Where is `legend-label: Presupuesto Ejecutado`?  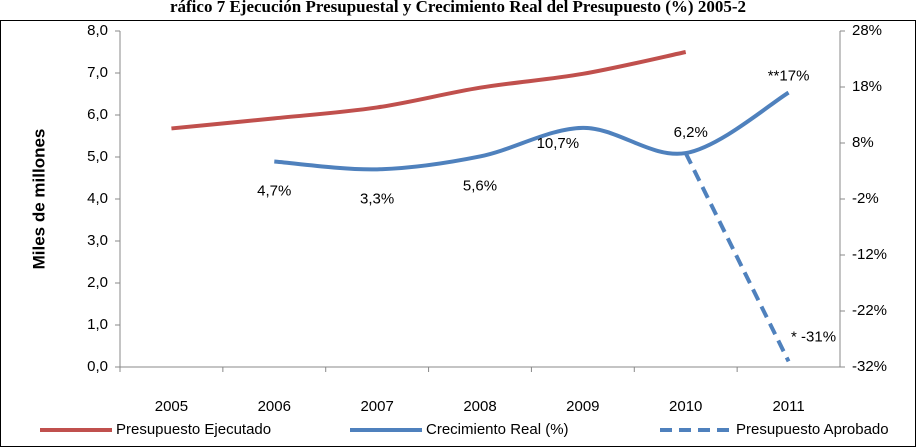
legend-label: Presupuesto Ejecutado is located at coordinates (193, 429).